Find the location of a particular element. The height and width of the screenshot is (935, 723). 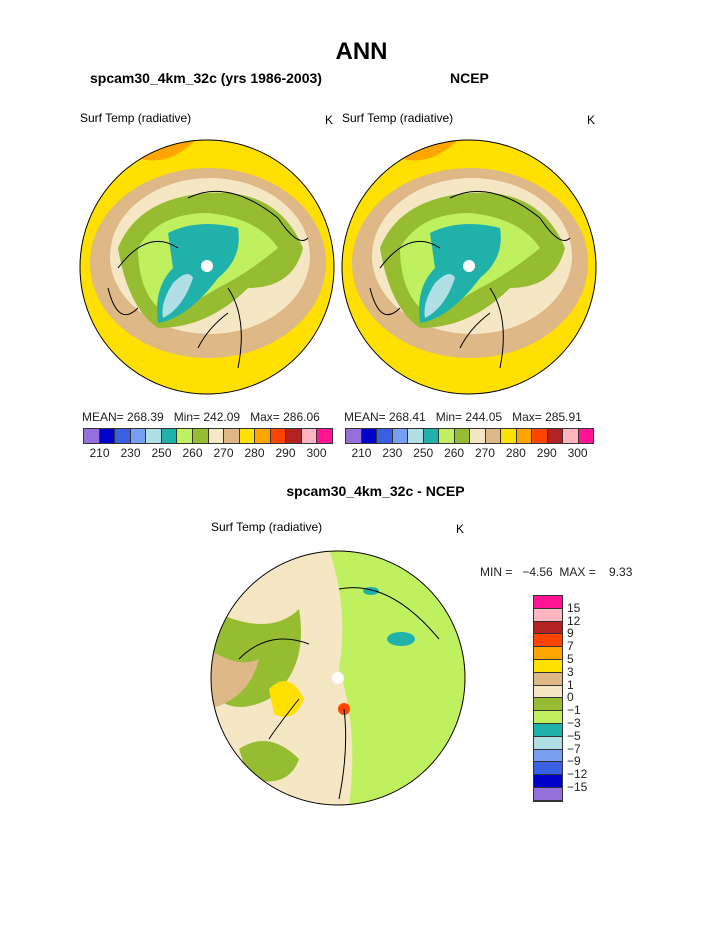

colorbar-tick-label: −3 is located at coordinates (574, 723).